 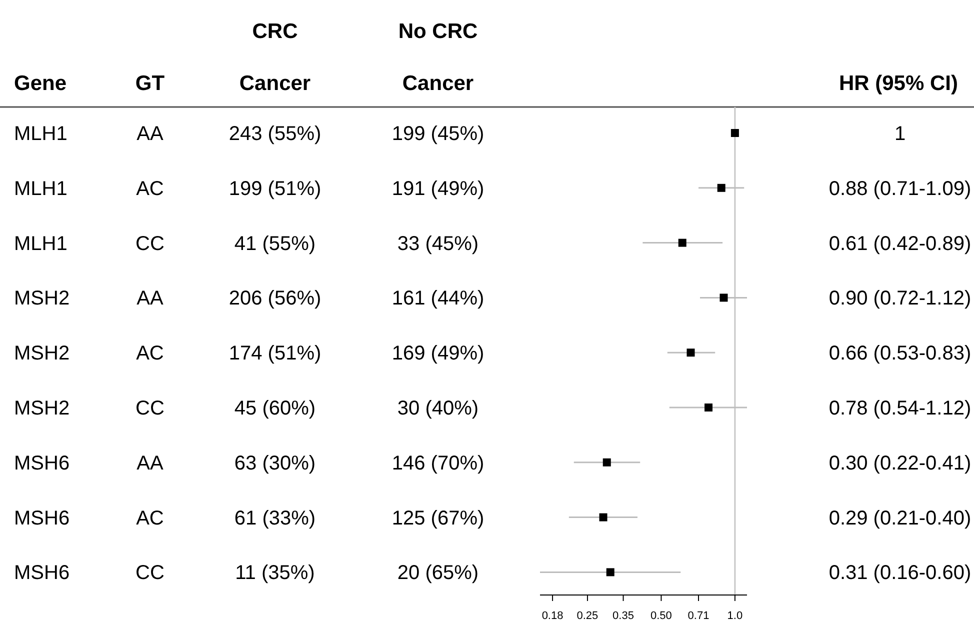 I want to click on x-tick-label: 0.50, so click(x=661, y=616).